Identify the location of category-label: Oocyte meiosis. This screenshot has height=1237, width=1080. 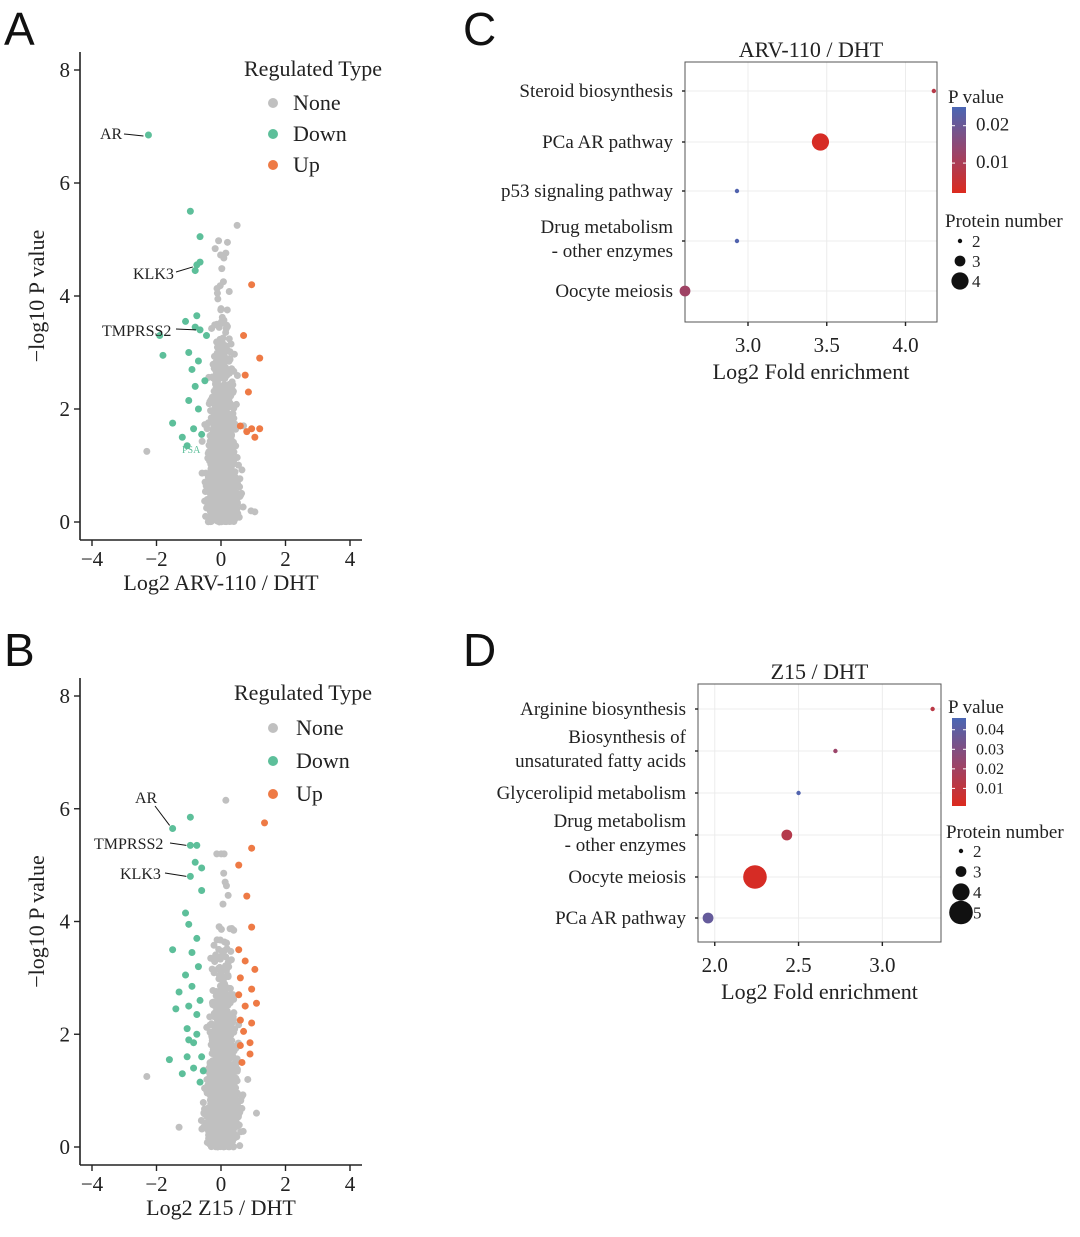
(614, 291).